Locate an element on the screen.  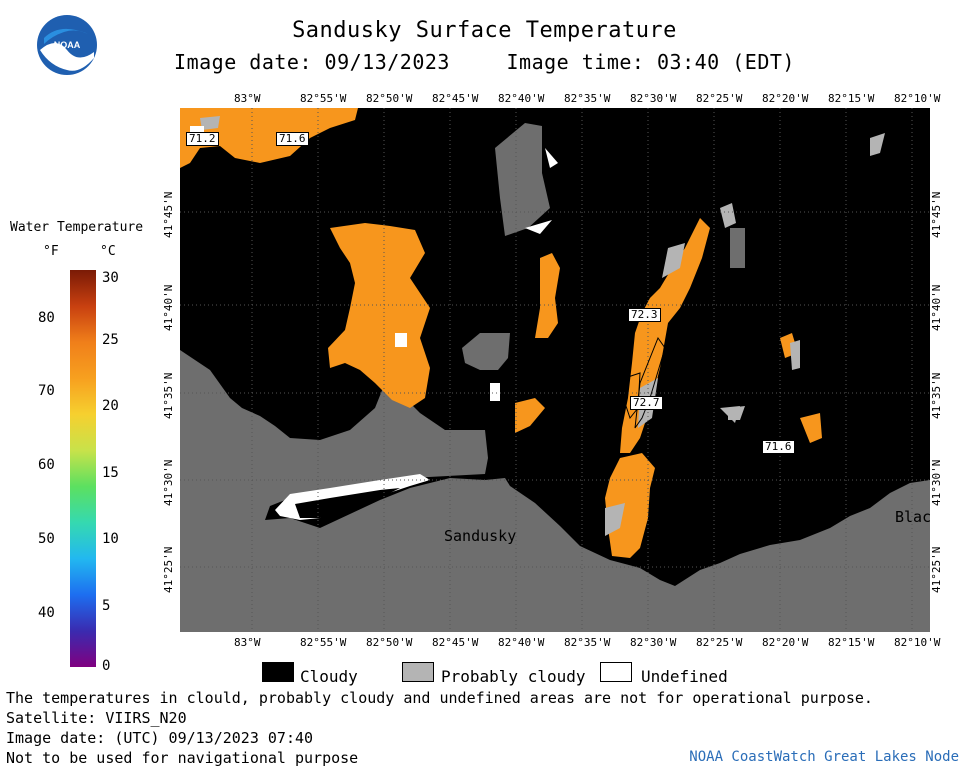
longitude-label-bottom: 82°15'W is located at coordinates (851, 642).